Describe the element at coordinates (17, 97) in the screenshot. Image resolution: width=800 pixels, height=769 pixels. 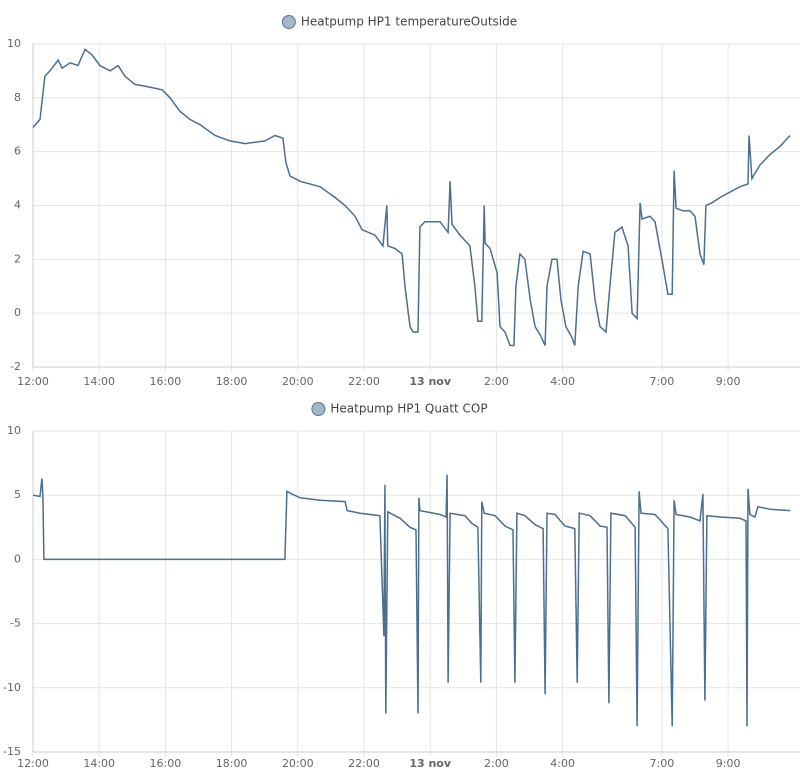
I see `y-tick-label: 8` at that location.